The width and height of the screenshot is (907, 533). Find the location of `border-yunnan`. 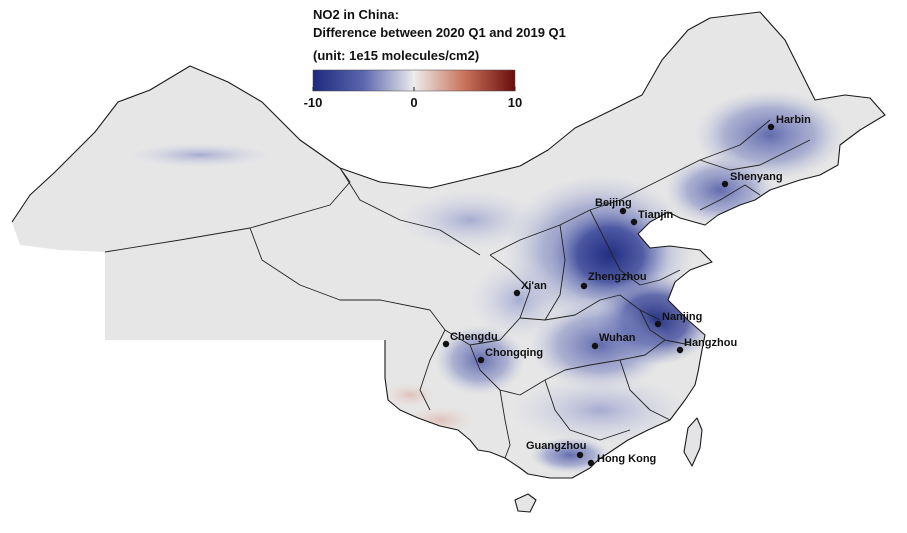

border-yunnan is located at coordinates (432, 370).